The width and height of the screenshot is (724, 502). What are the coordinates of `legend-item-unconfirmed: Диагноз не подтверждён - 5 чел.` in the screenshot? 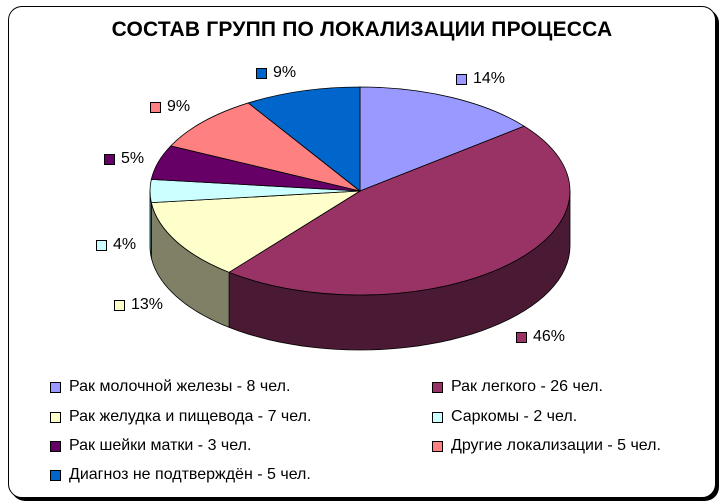 It's located at (180, 475).